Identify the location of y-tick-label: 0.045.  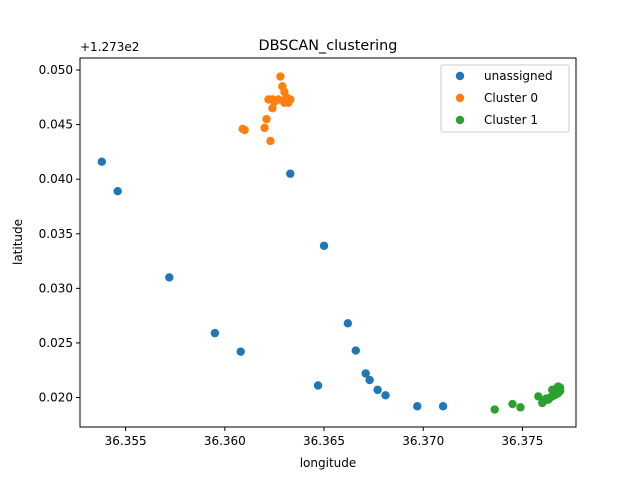
(56, 125).